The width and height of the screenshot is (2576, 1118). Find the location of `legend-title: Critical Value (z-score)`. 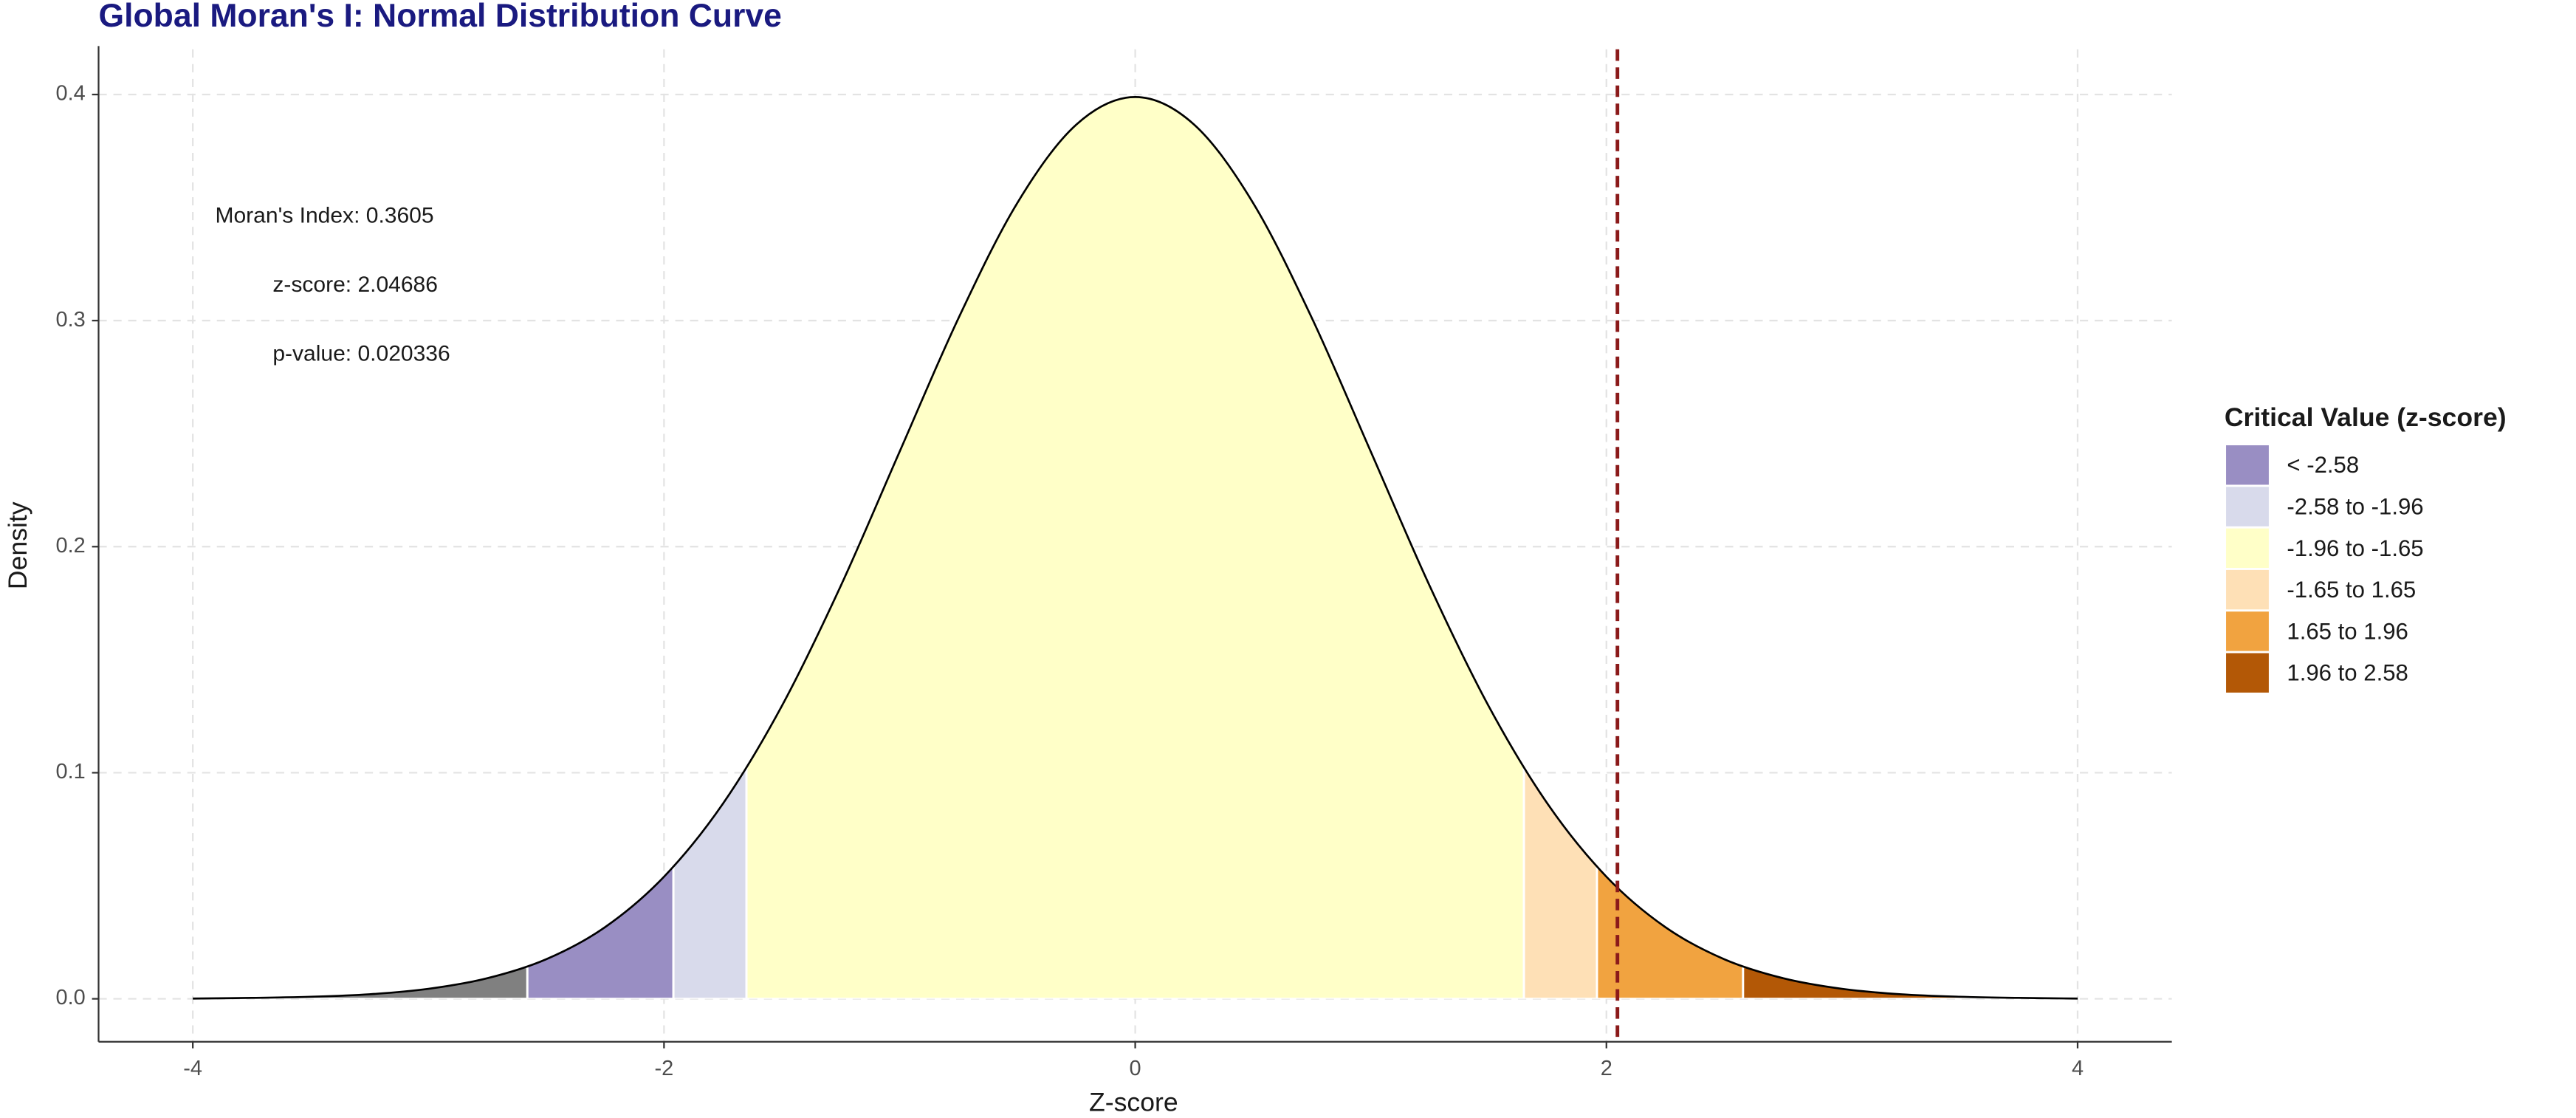

legend-title: Critical Value (z-score) is located at coordinates (2366, 417).